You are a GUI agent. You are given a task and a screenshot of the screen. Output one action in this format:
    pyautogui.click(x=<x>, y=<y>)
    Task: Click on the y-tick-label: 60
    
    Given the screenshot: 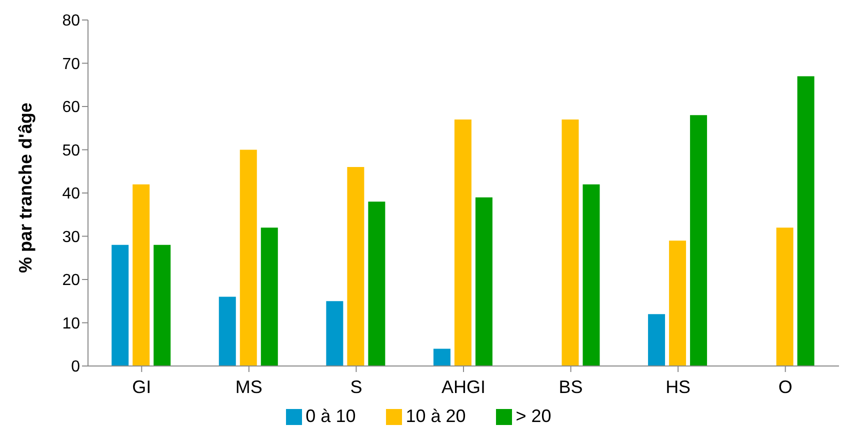 What is the action you would take?
    pyautogui.click(x=71, y=107)
    